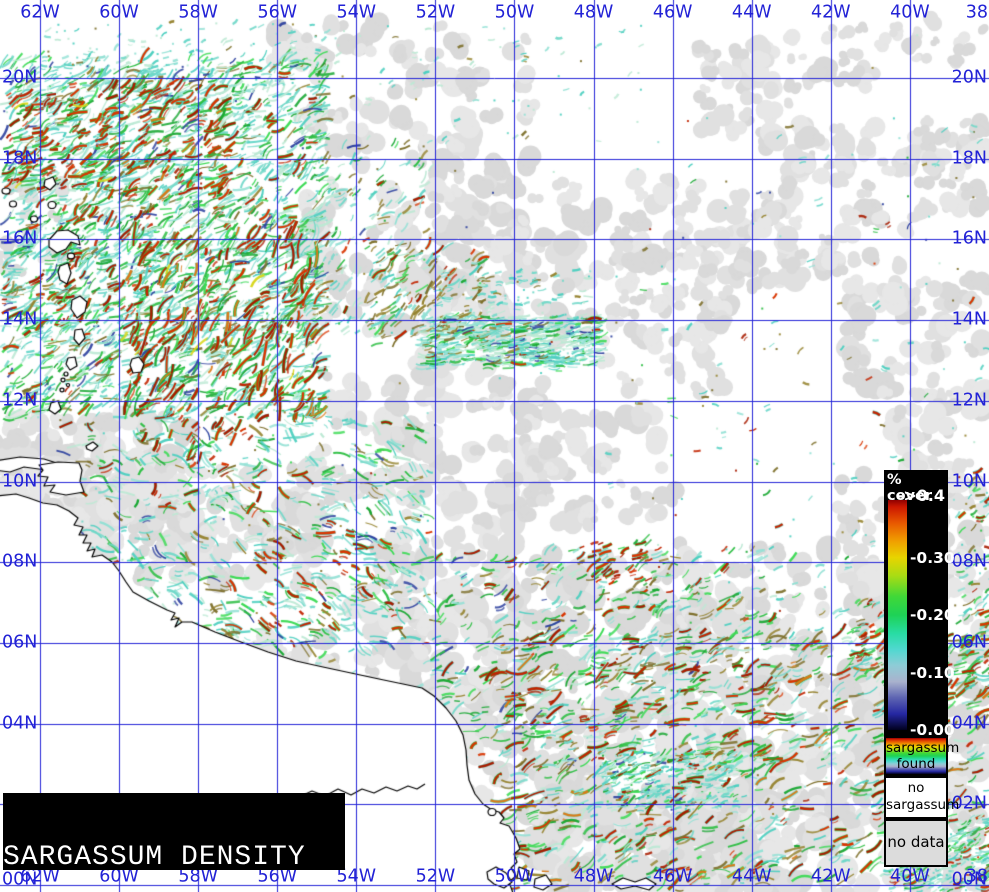 The image size is (989, 892). Describe the element at coordinates (916, 788) in the screenshot. I see `legend-none-line1: no` at that location.